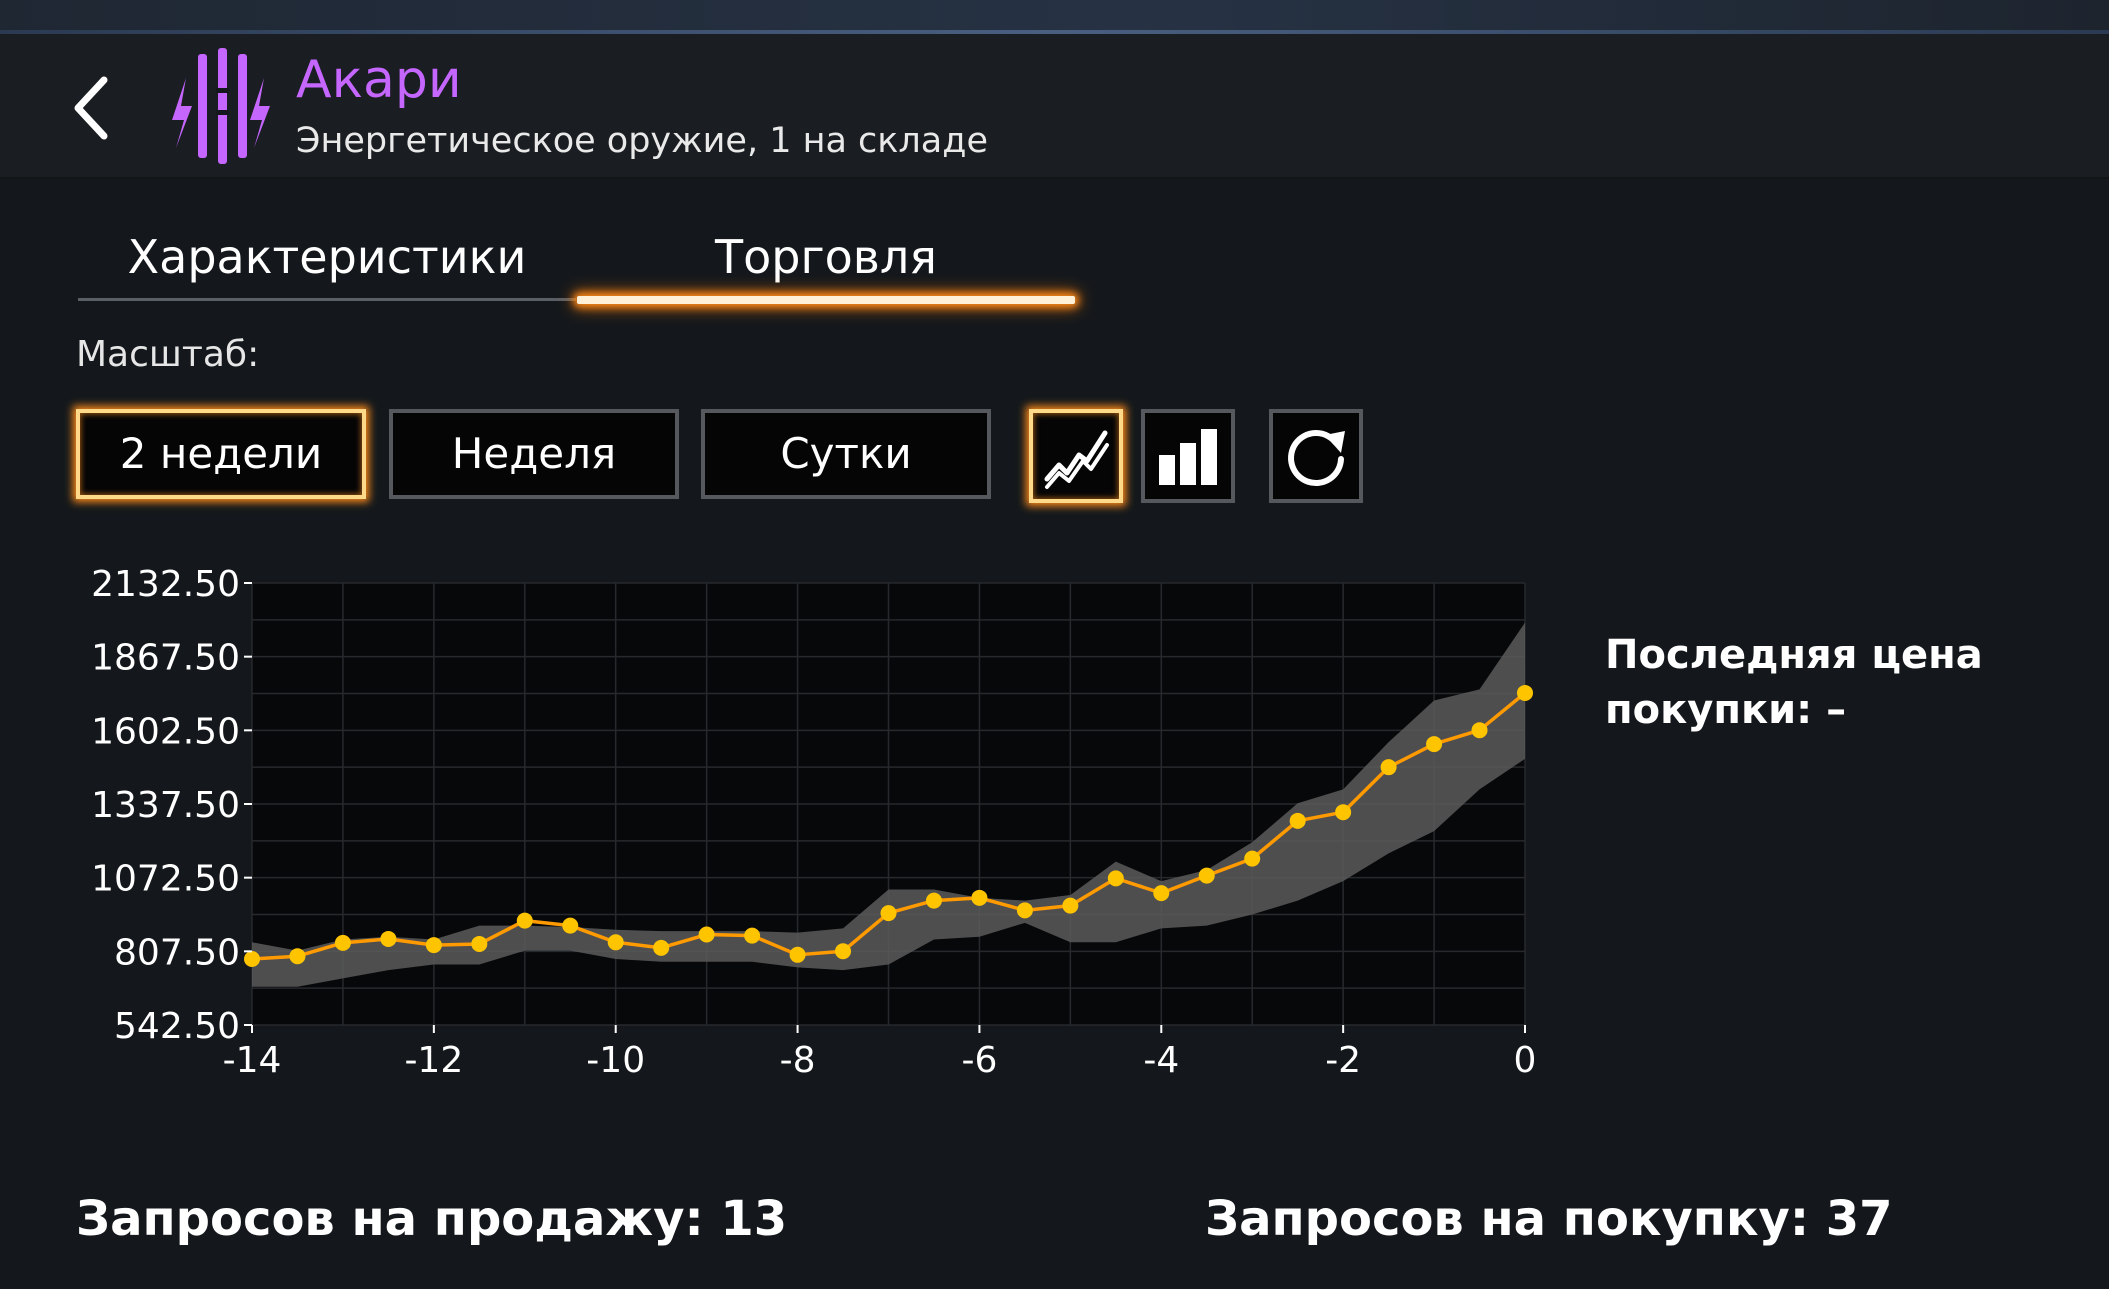  I want to click on active-tab-indicator, so click(826, 300).